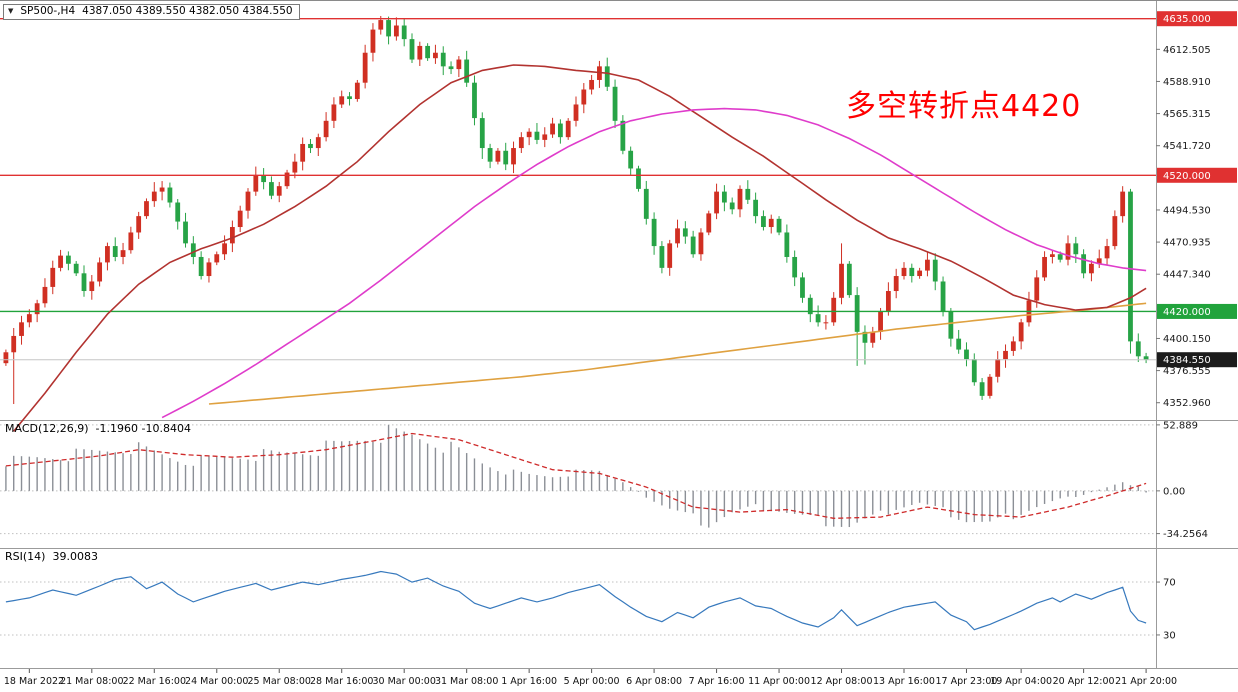 The width and height of the screenshot is (1238, 692). Describe the element at coordinates (1187, 339) in the screenshot. I see `svg-text: 4400.150` at that location.